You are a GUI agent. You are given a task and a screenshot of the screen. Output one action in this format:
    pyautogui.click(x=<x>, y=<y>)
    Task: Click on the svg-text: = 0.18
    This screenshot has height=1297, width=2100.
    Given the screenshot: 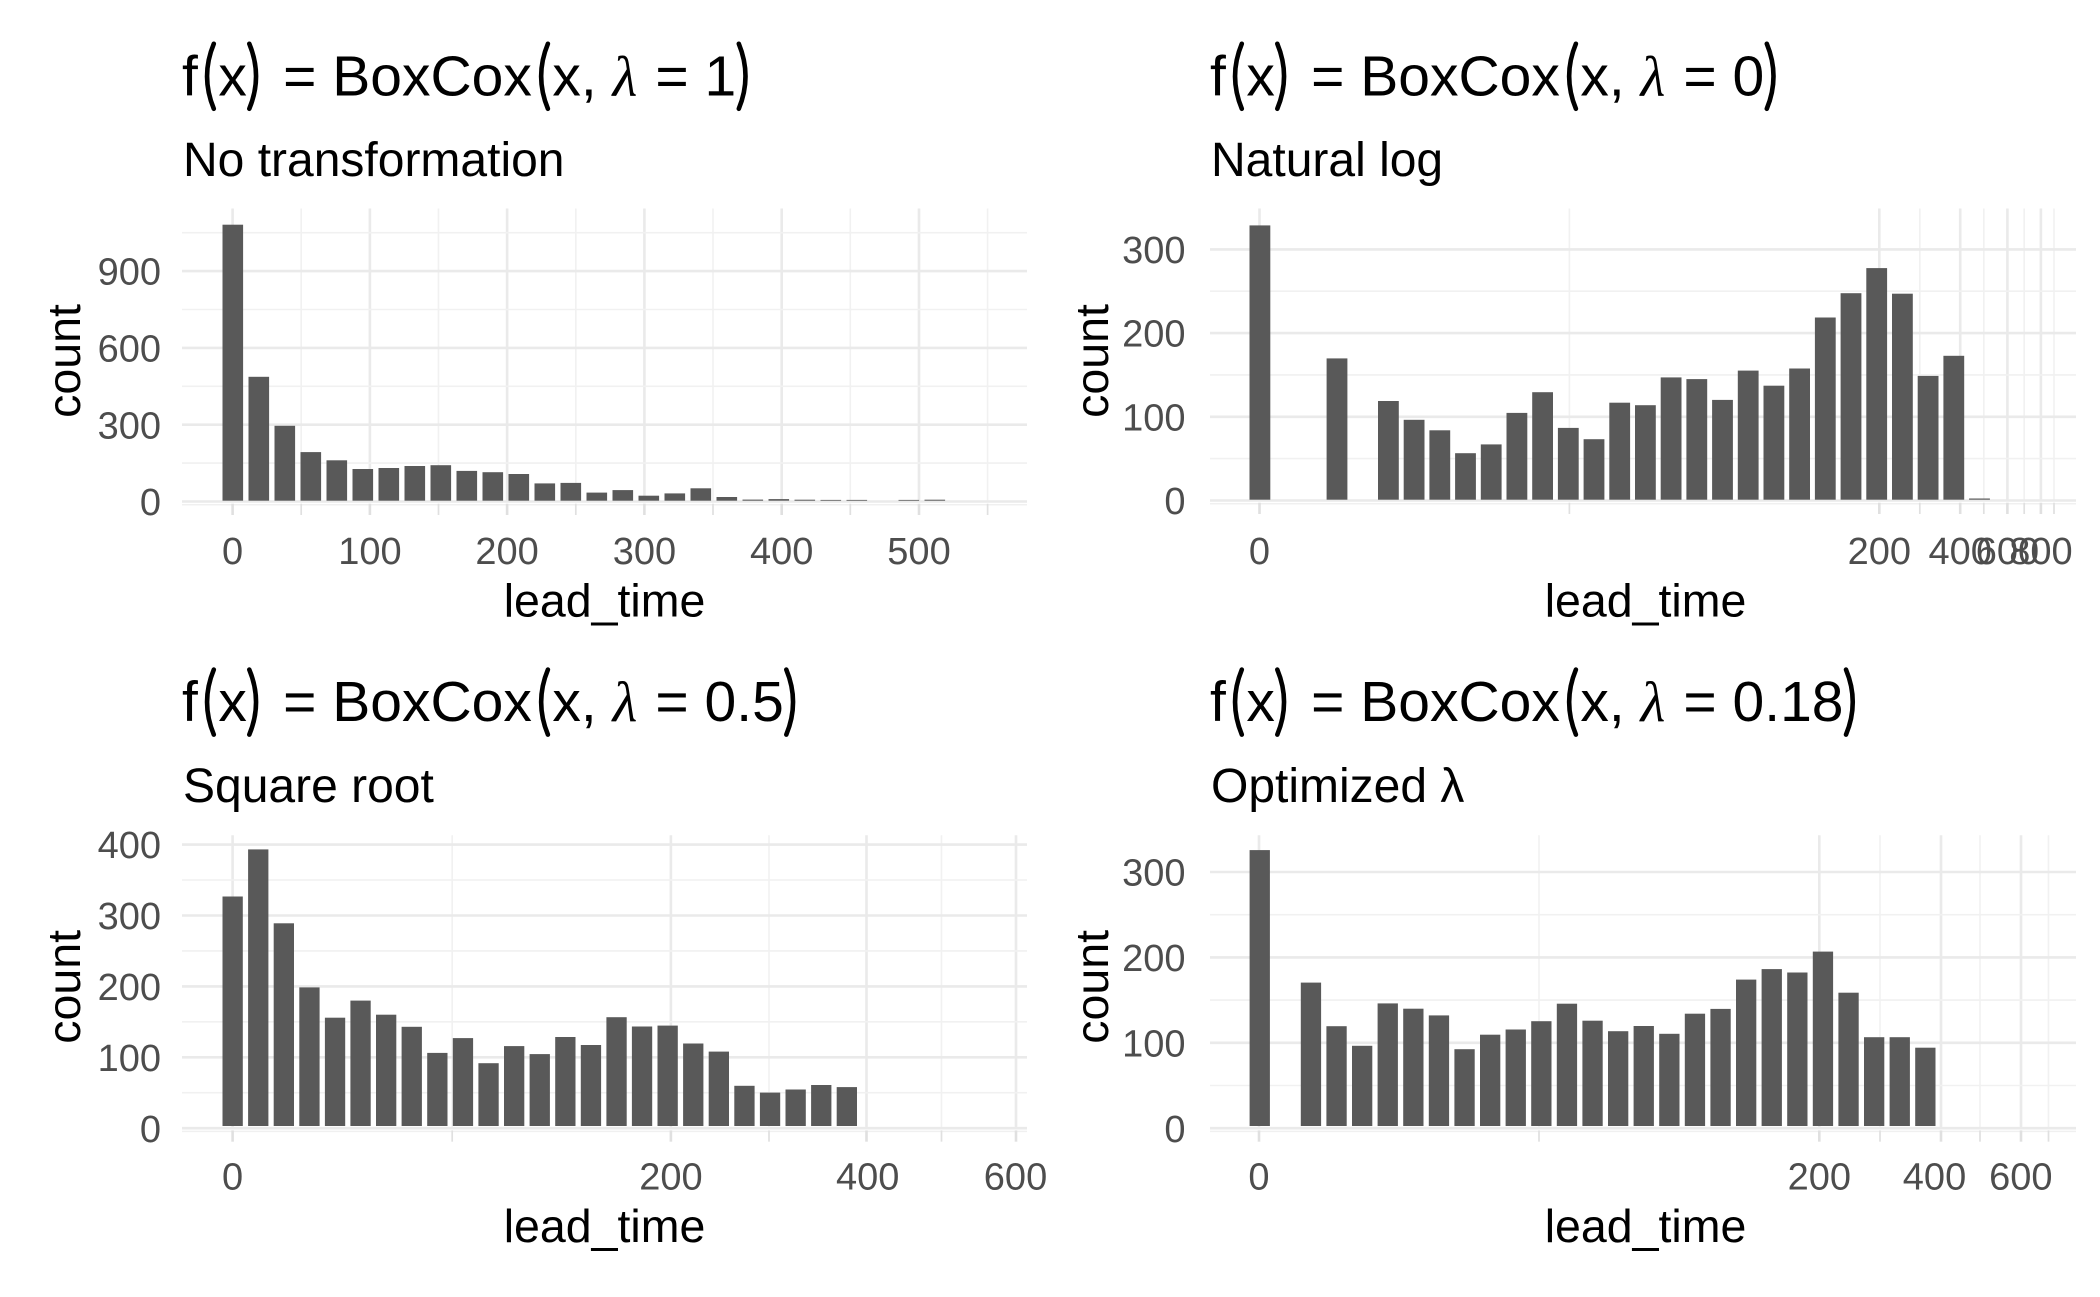 What is the action you would take?
    pyautogui.click(x=1756, y=702)
    